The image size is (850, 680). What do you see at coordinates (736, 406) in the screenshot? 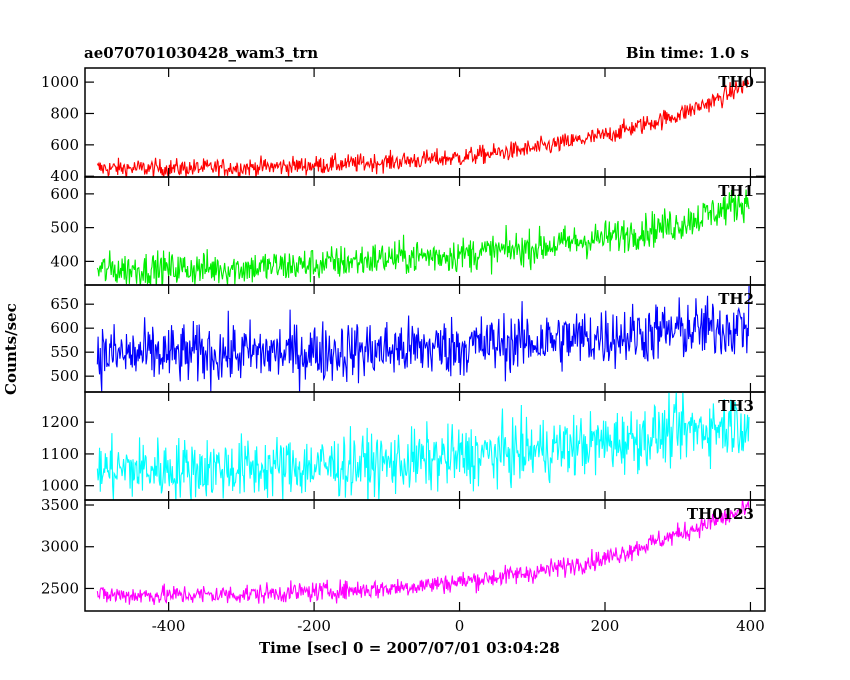
I see `panel-label-th3: TH3` at bounding box center [736, 406].